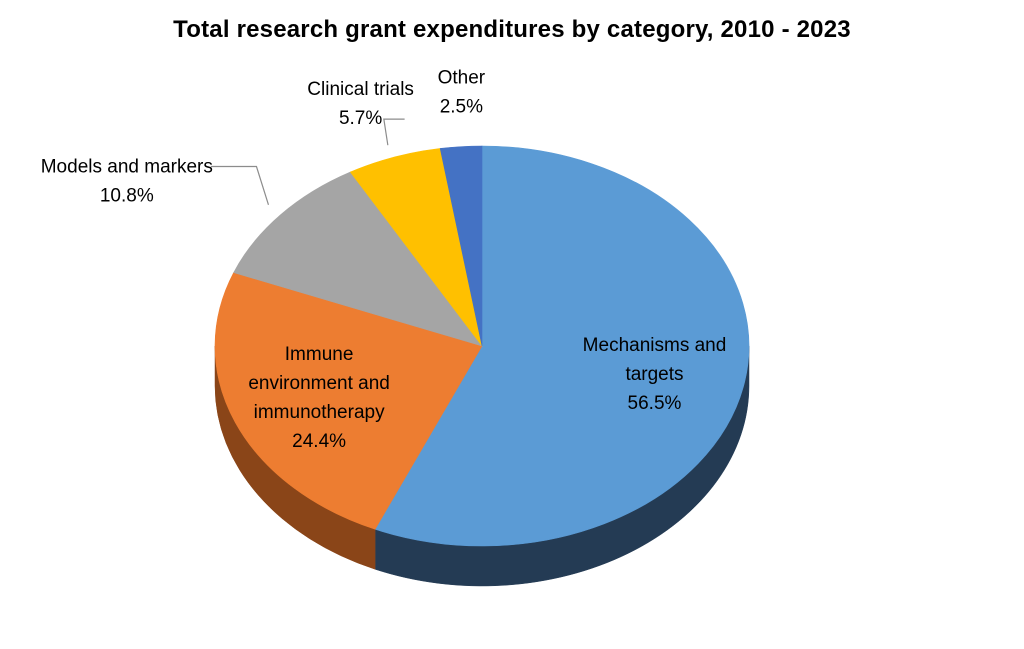 Image resolution: width=1024 pixels, height=649 pixels. I want to click on leader-line-models-and-markers, so click(240, 185).